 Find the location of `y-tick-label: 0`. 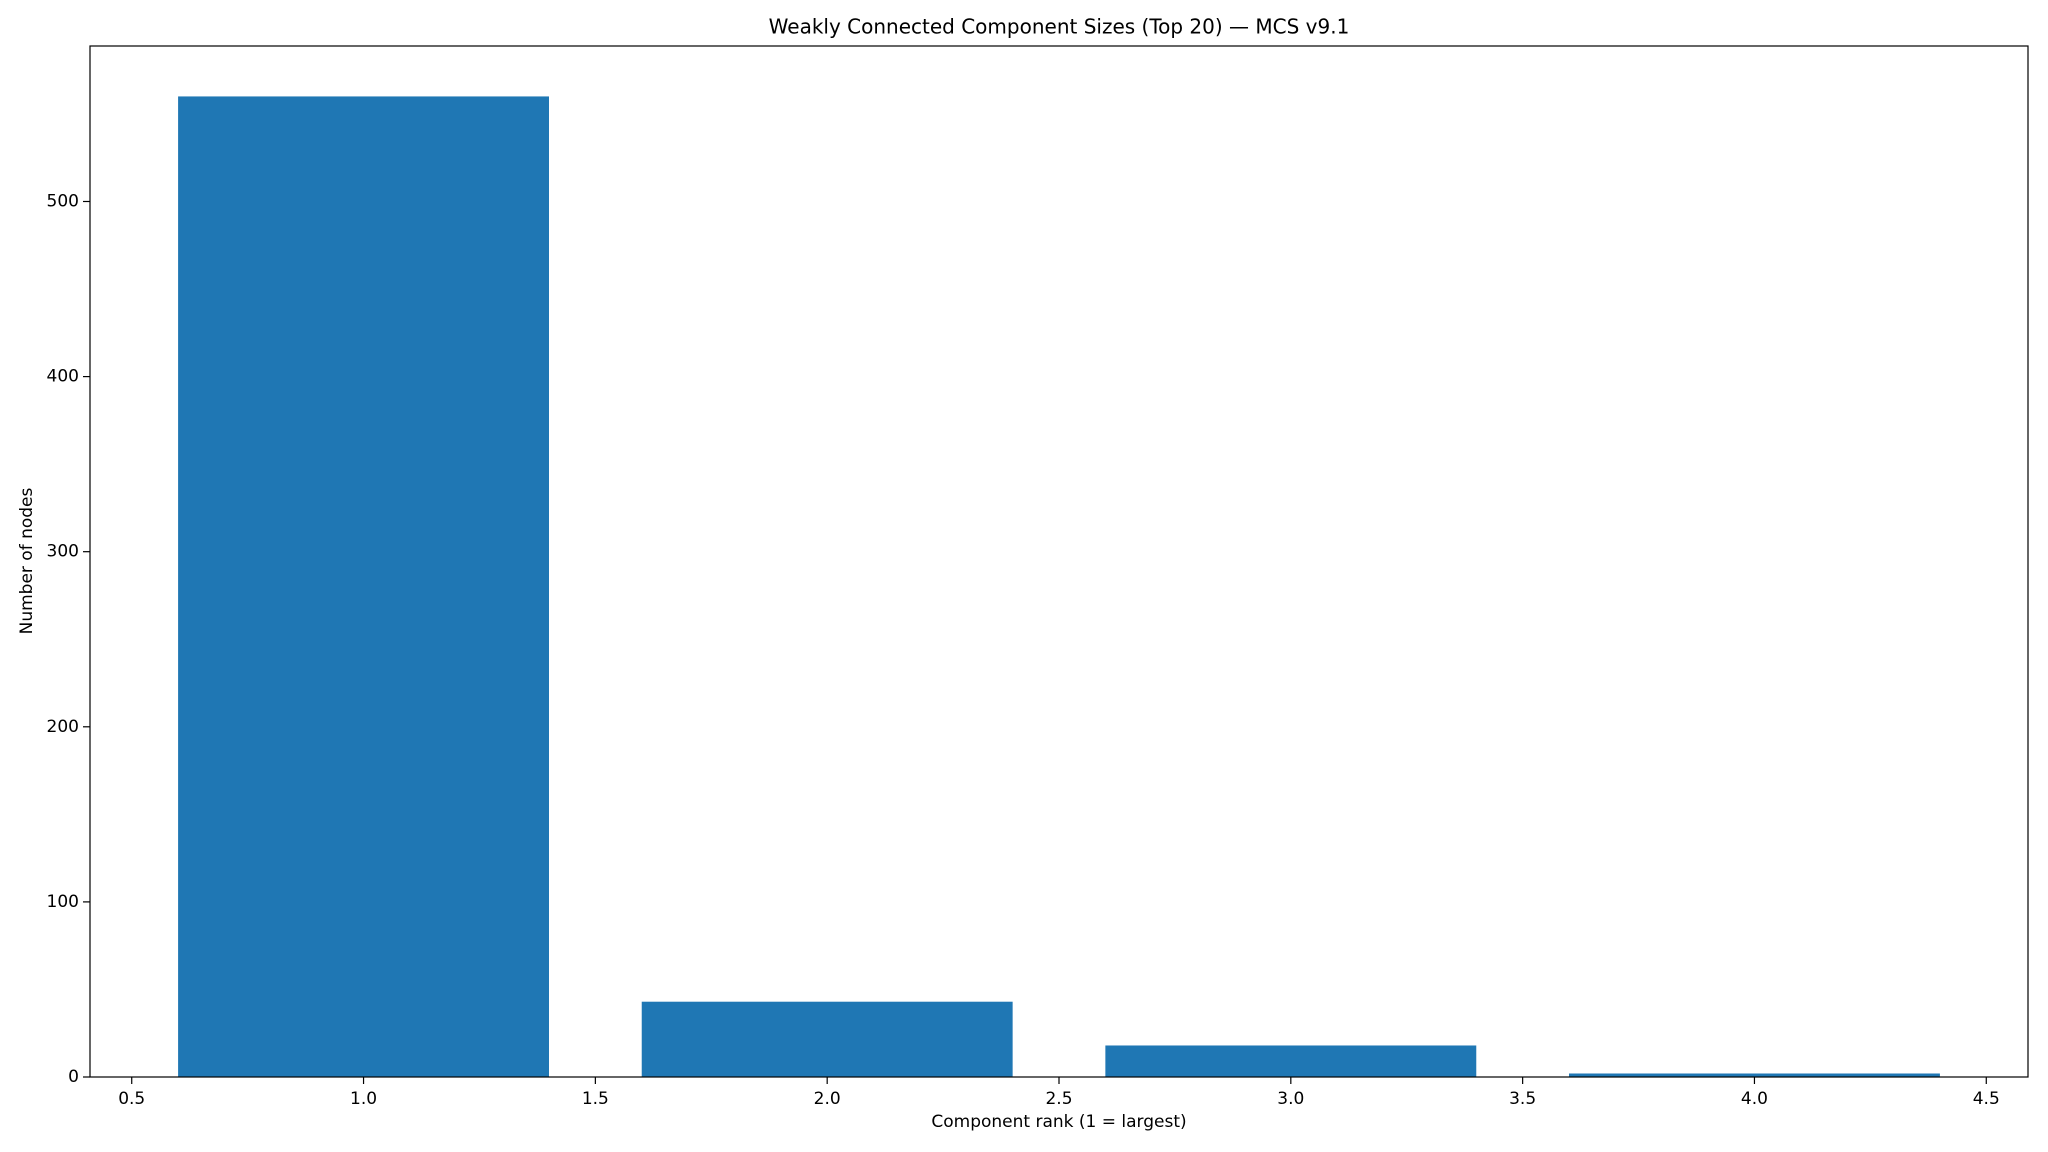

y-tick-label: 0 is located at coordinates (73, 1077).